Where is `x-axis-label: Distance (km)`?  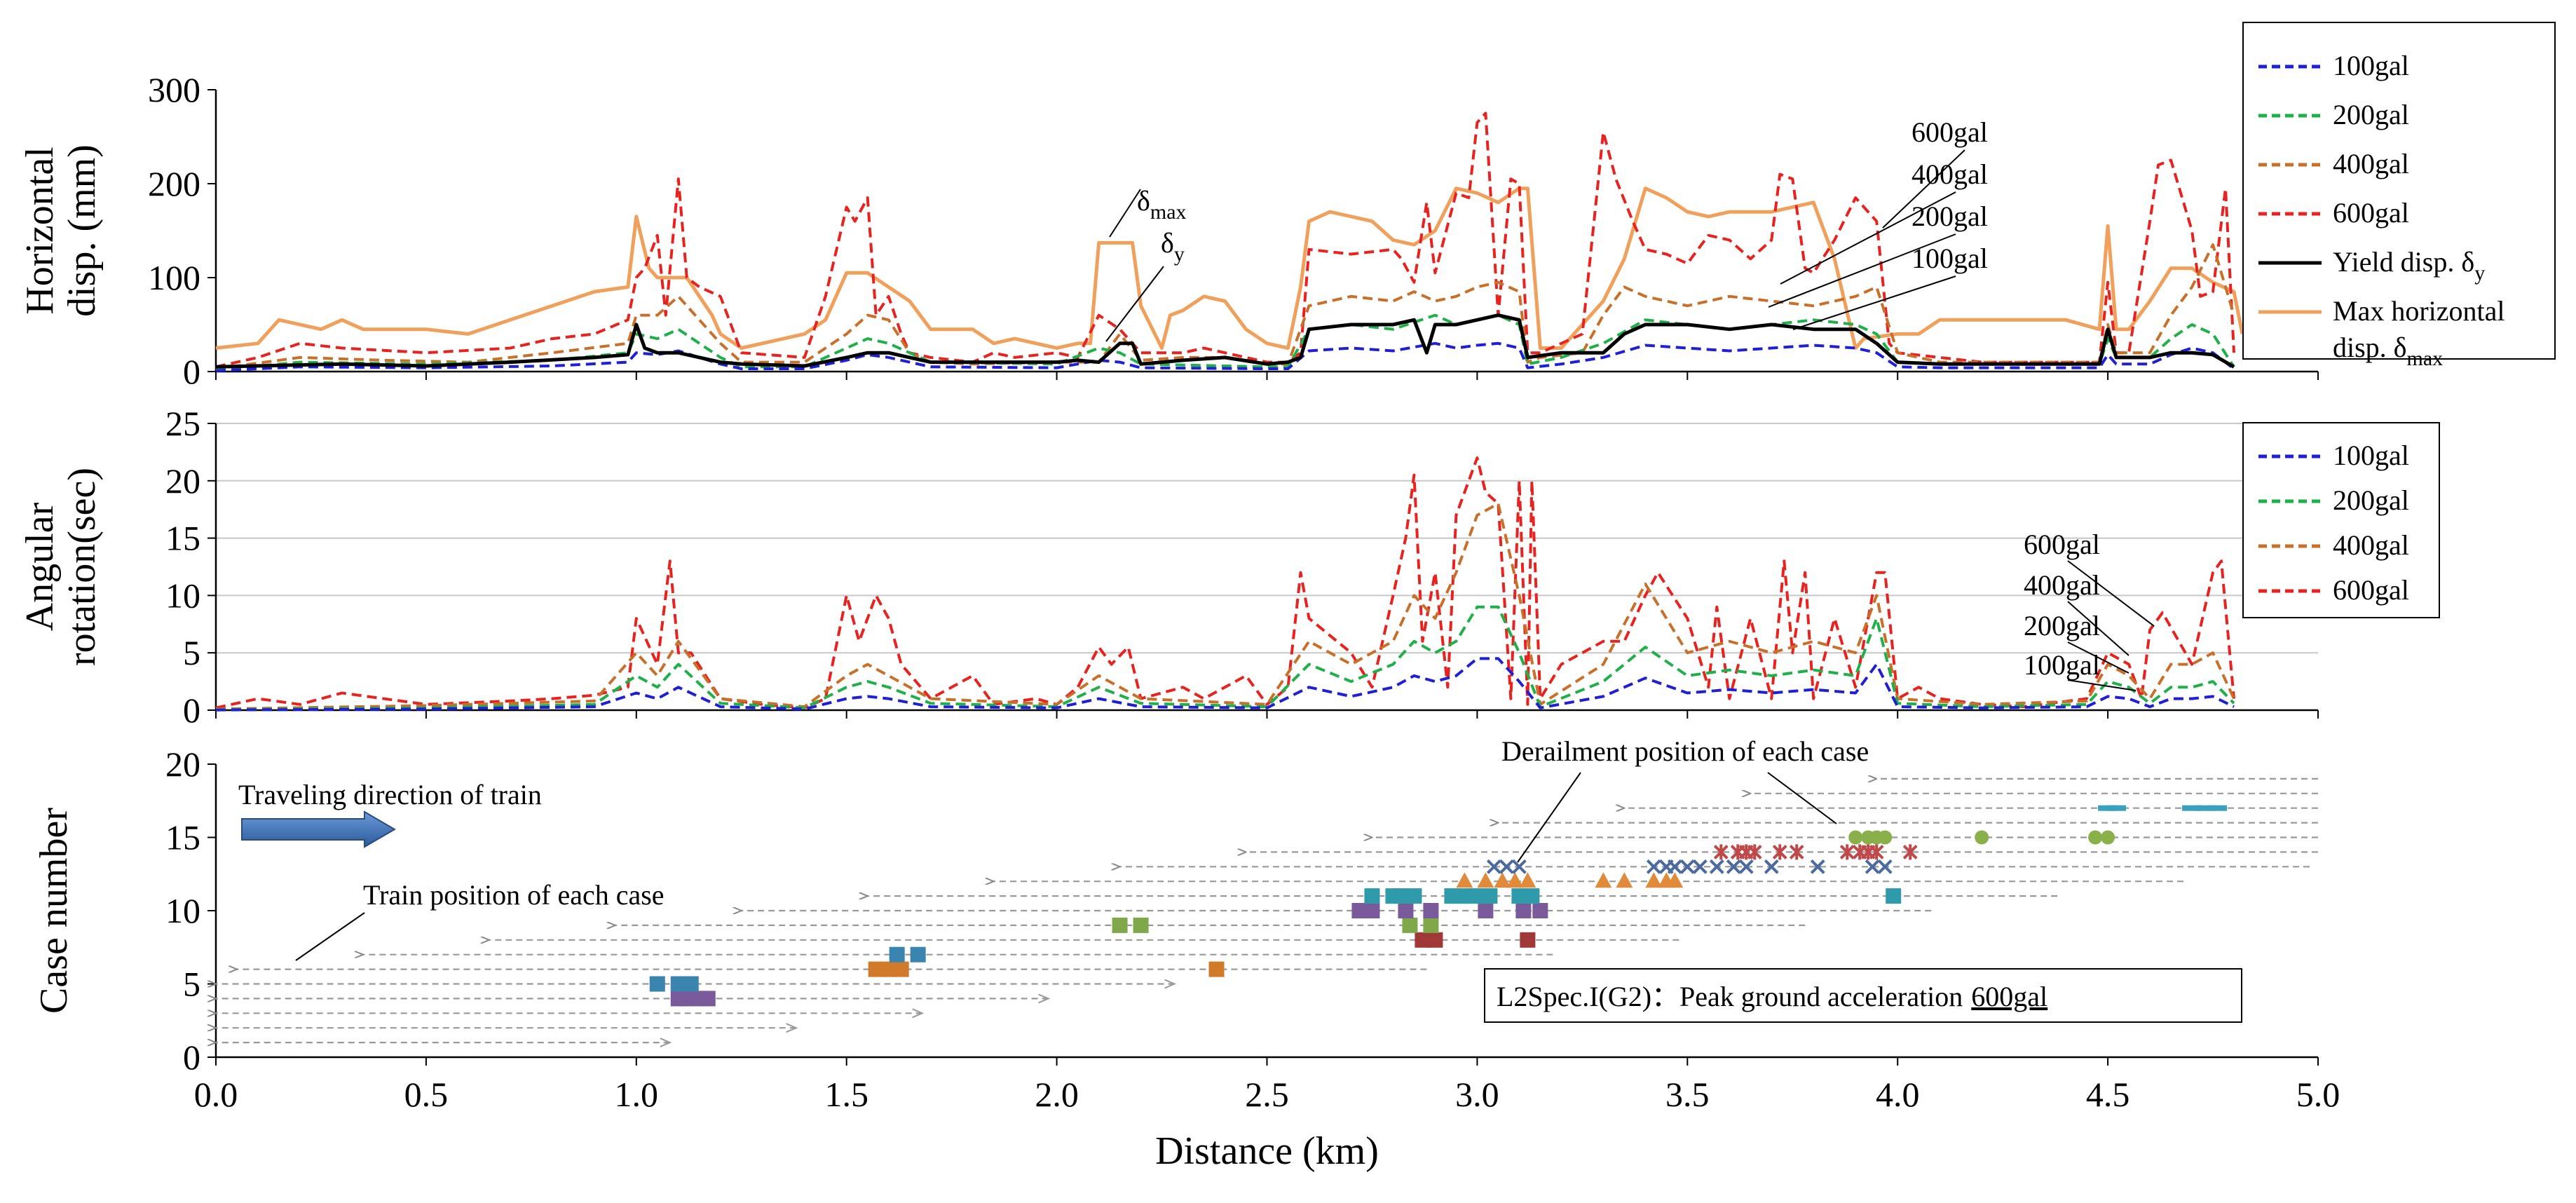
x-axis-label: Distance (km) is located at coordinates (1267, 1151).